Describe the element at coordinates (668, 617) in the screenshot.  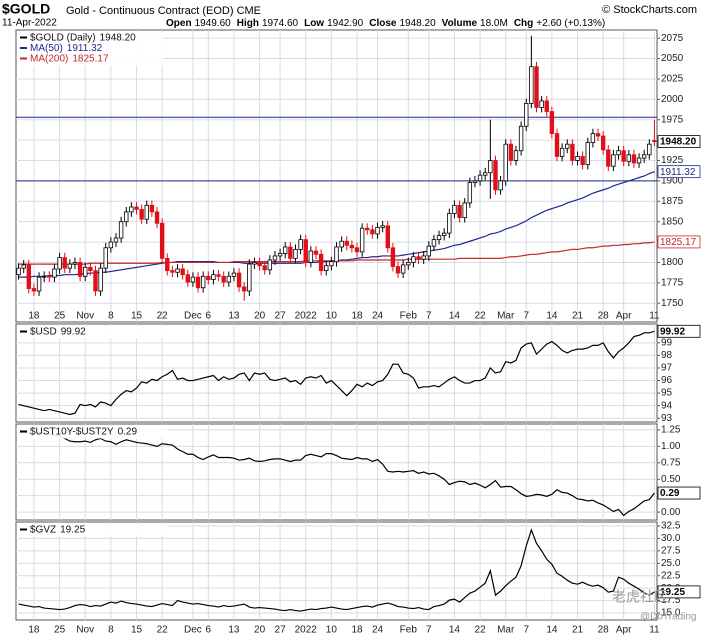
I see `watermark: @DoTrading` at that location.